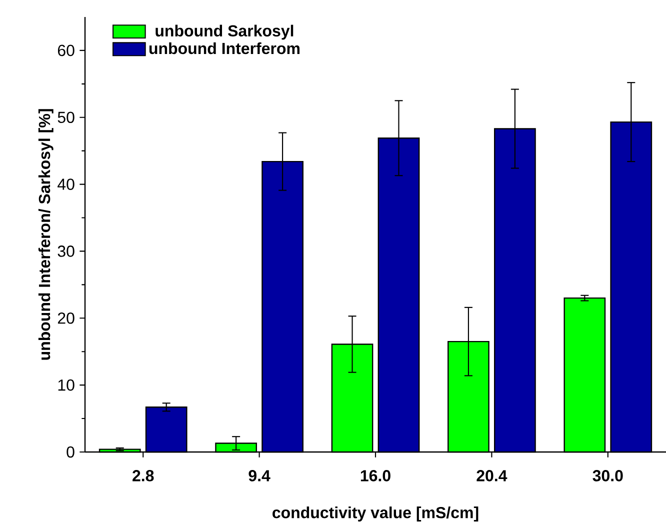 This screenshot has width=666, height=527. I want to click on y-tick-label: 10, so click(66, 385).